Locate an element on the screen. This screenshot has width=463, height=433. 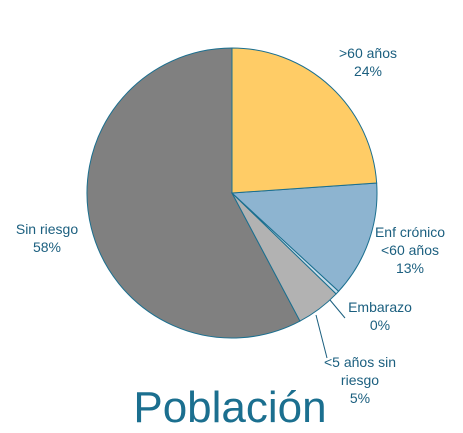
value-label: 5% is located at coordinates (360, 398).